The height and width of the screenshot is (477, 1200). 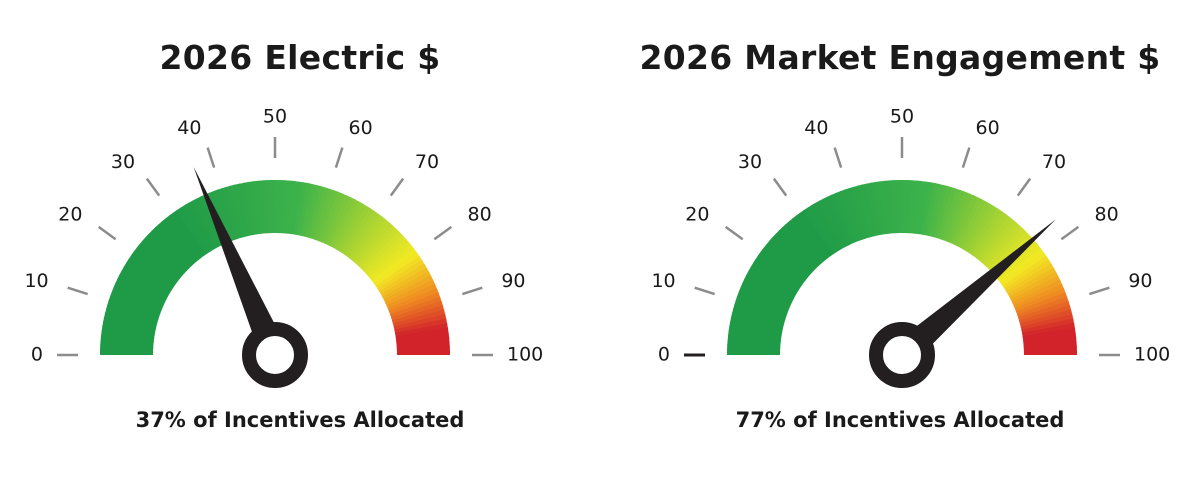 I want to click on gauge-caption: 77% of Incentives Allocated, so click(x=900, y=420).